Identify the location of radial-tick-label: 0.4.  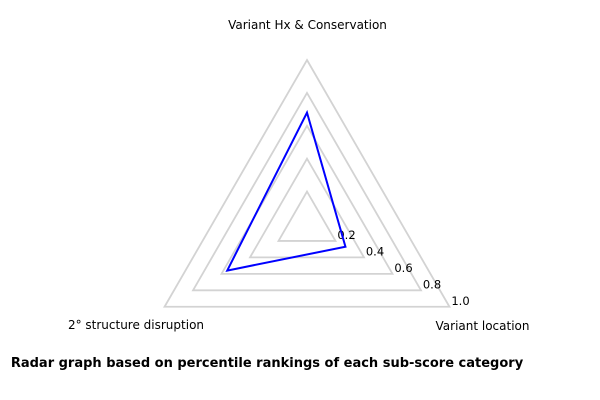
(375, 251).